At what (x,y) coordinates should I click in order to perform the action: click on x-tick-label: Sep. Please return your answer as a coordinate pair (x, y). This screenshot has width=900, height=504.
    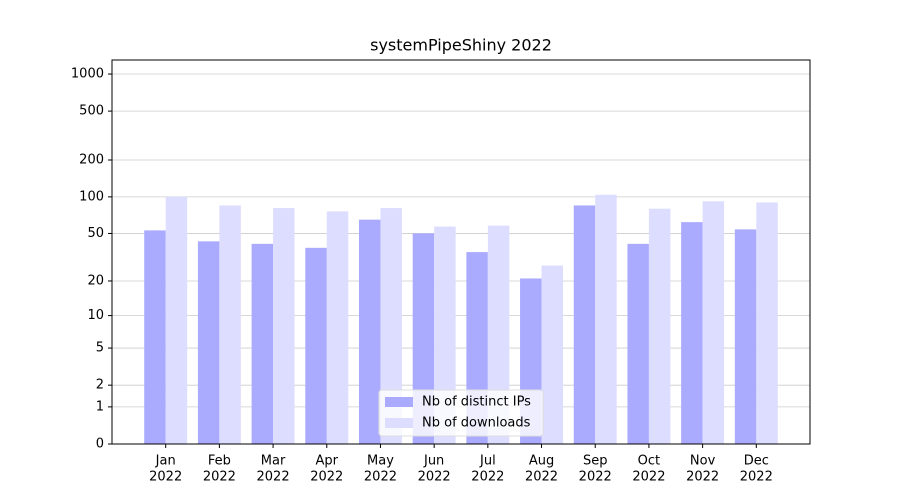
    Looking at the image, I should click on (595, 461).